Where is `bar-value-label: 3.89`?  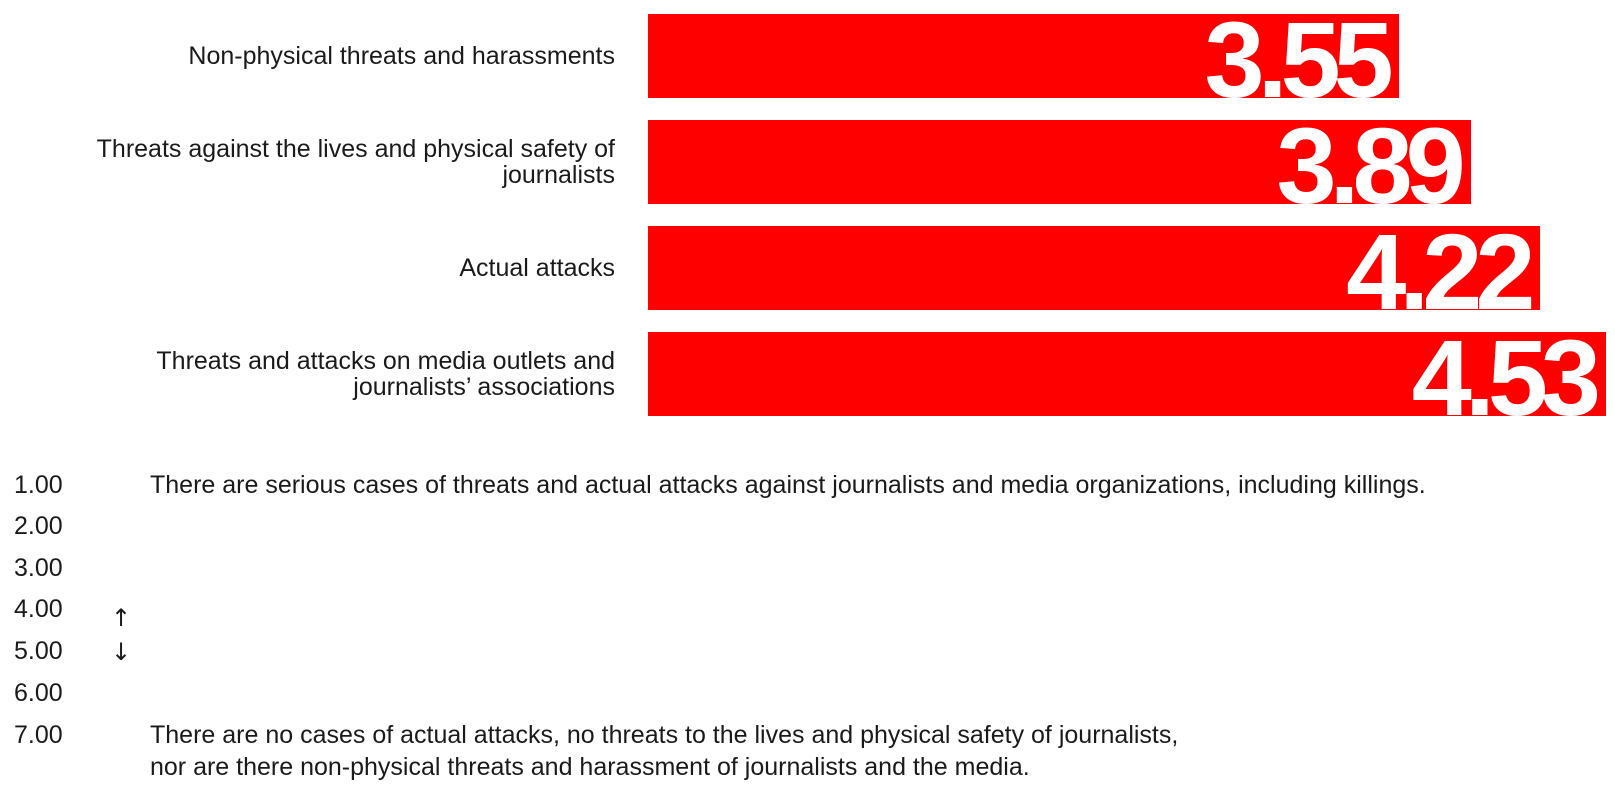
bar-value-label: 3.89 is located at coordinates (1370, 162).